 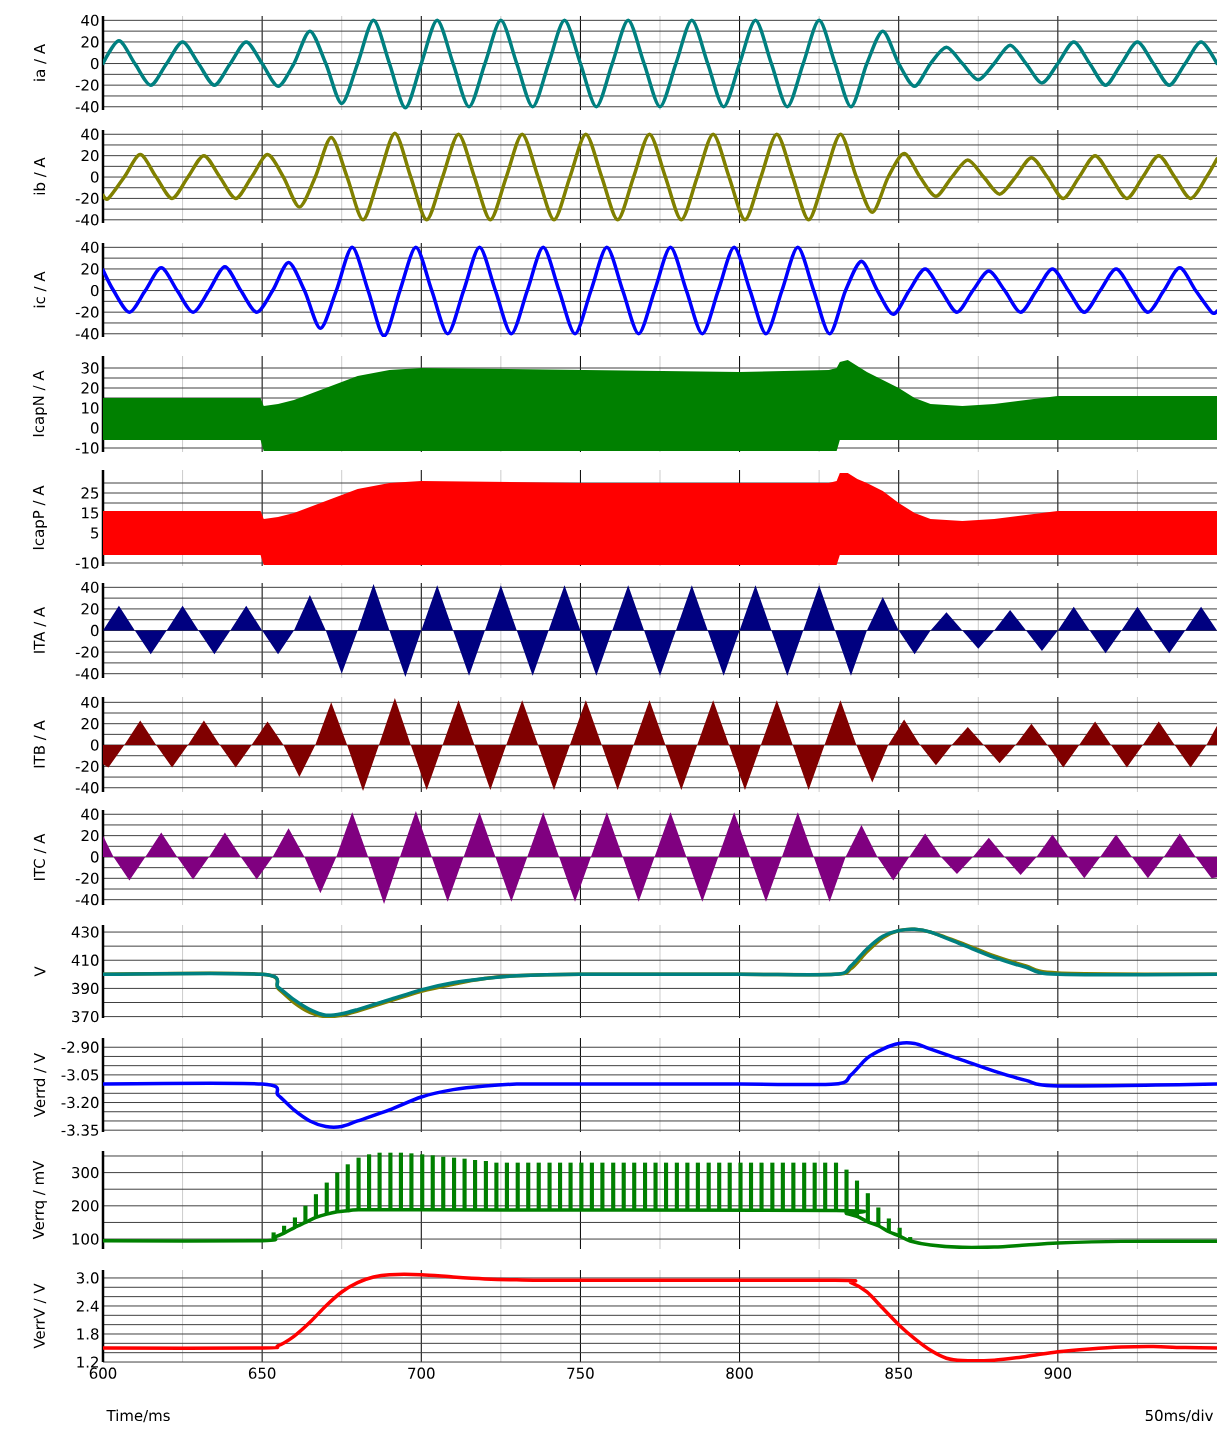 I want to click on y-tick-label: 1.2, so click(x=87, y=1362).